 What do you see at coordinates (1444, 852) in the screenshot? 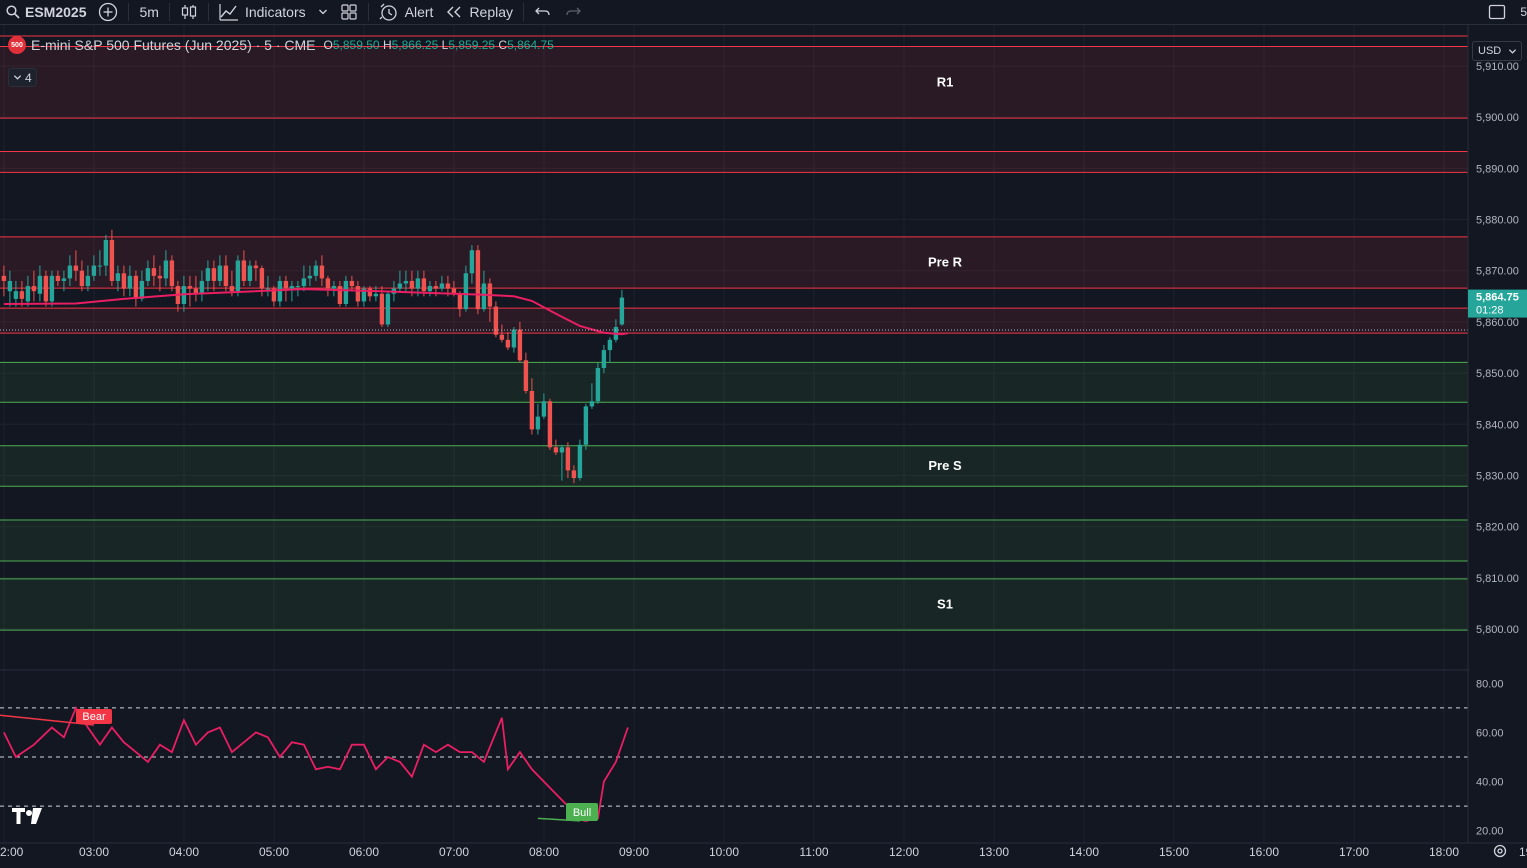
I see `time-tick-label: 18:00` at bounding box center [1444, 852].